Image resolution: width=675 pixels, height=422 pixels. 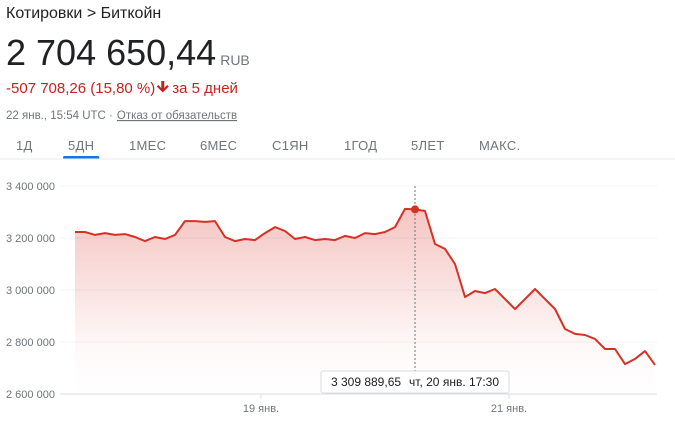 What do you see at coordinates (218, 145) in the screenshot?
I see `tab: 6МЕС` at bounding box center [218, 145].